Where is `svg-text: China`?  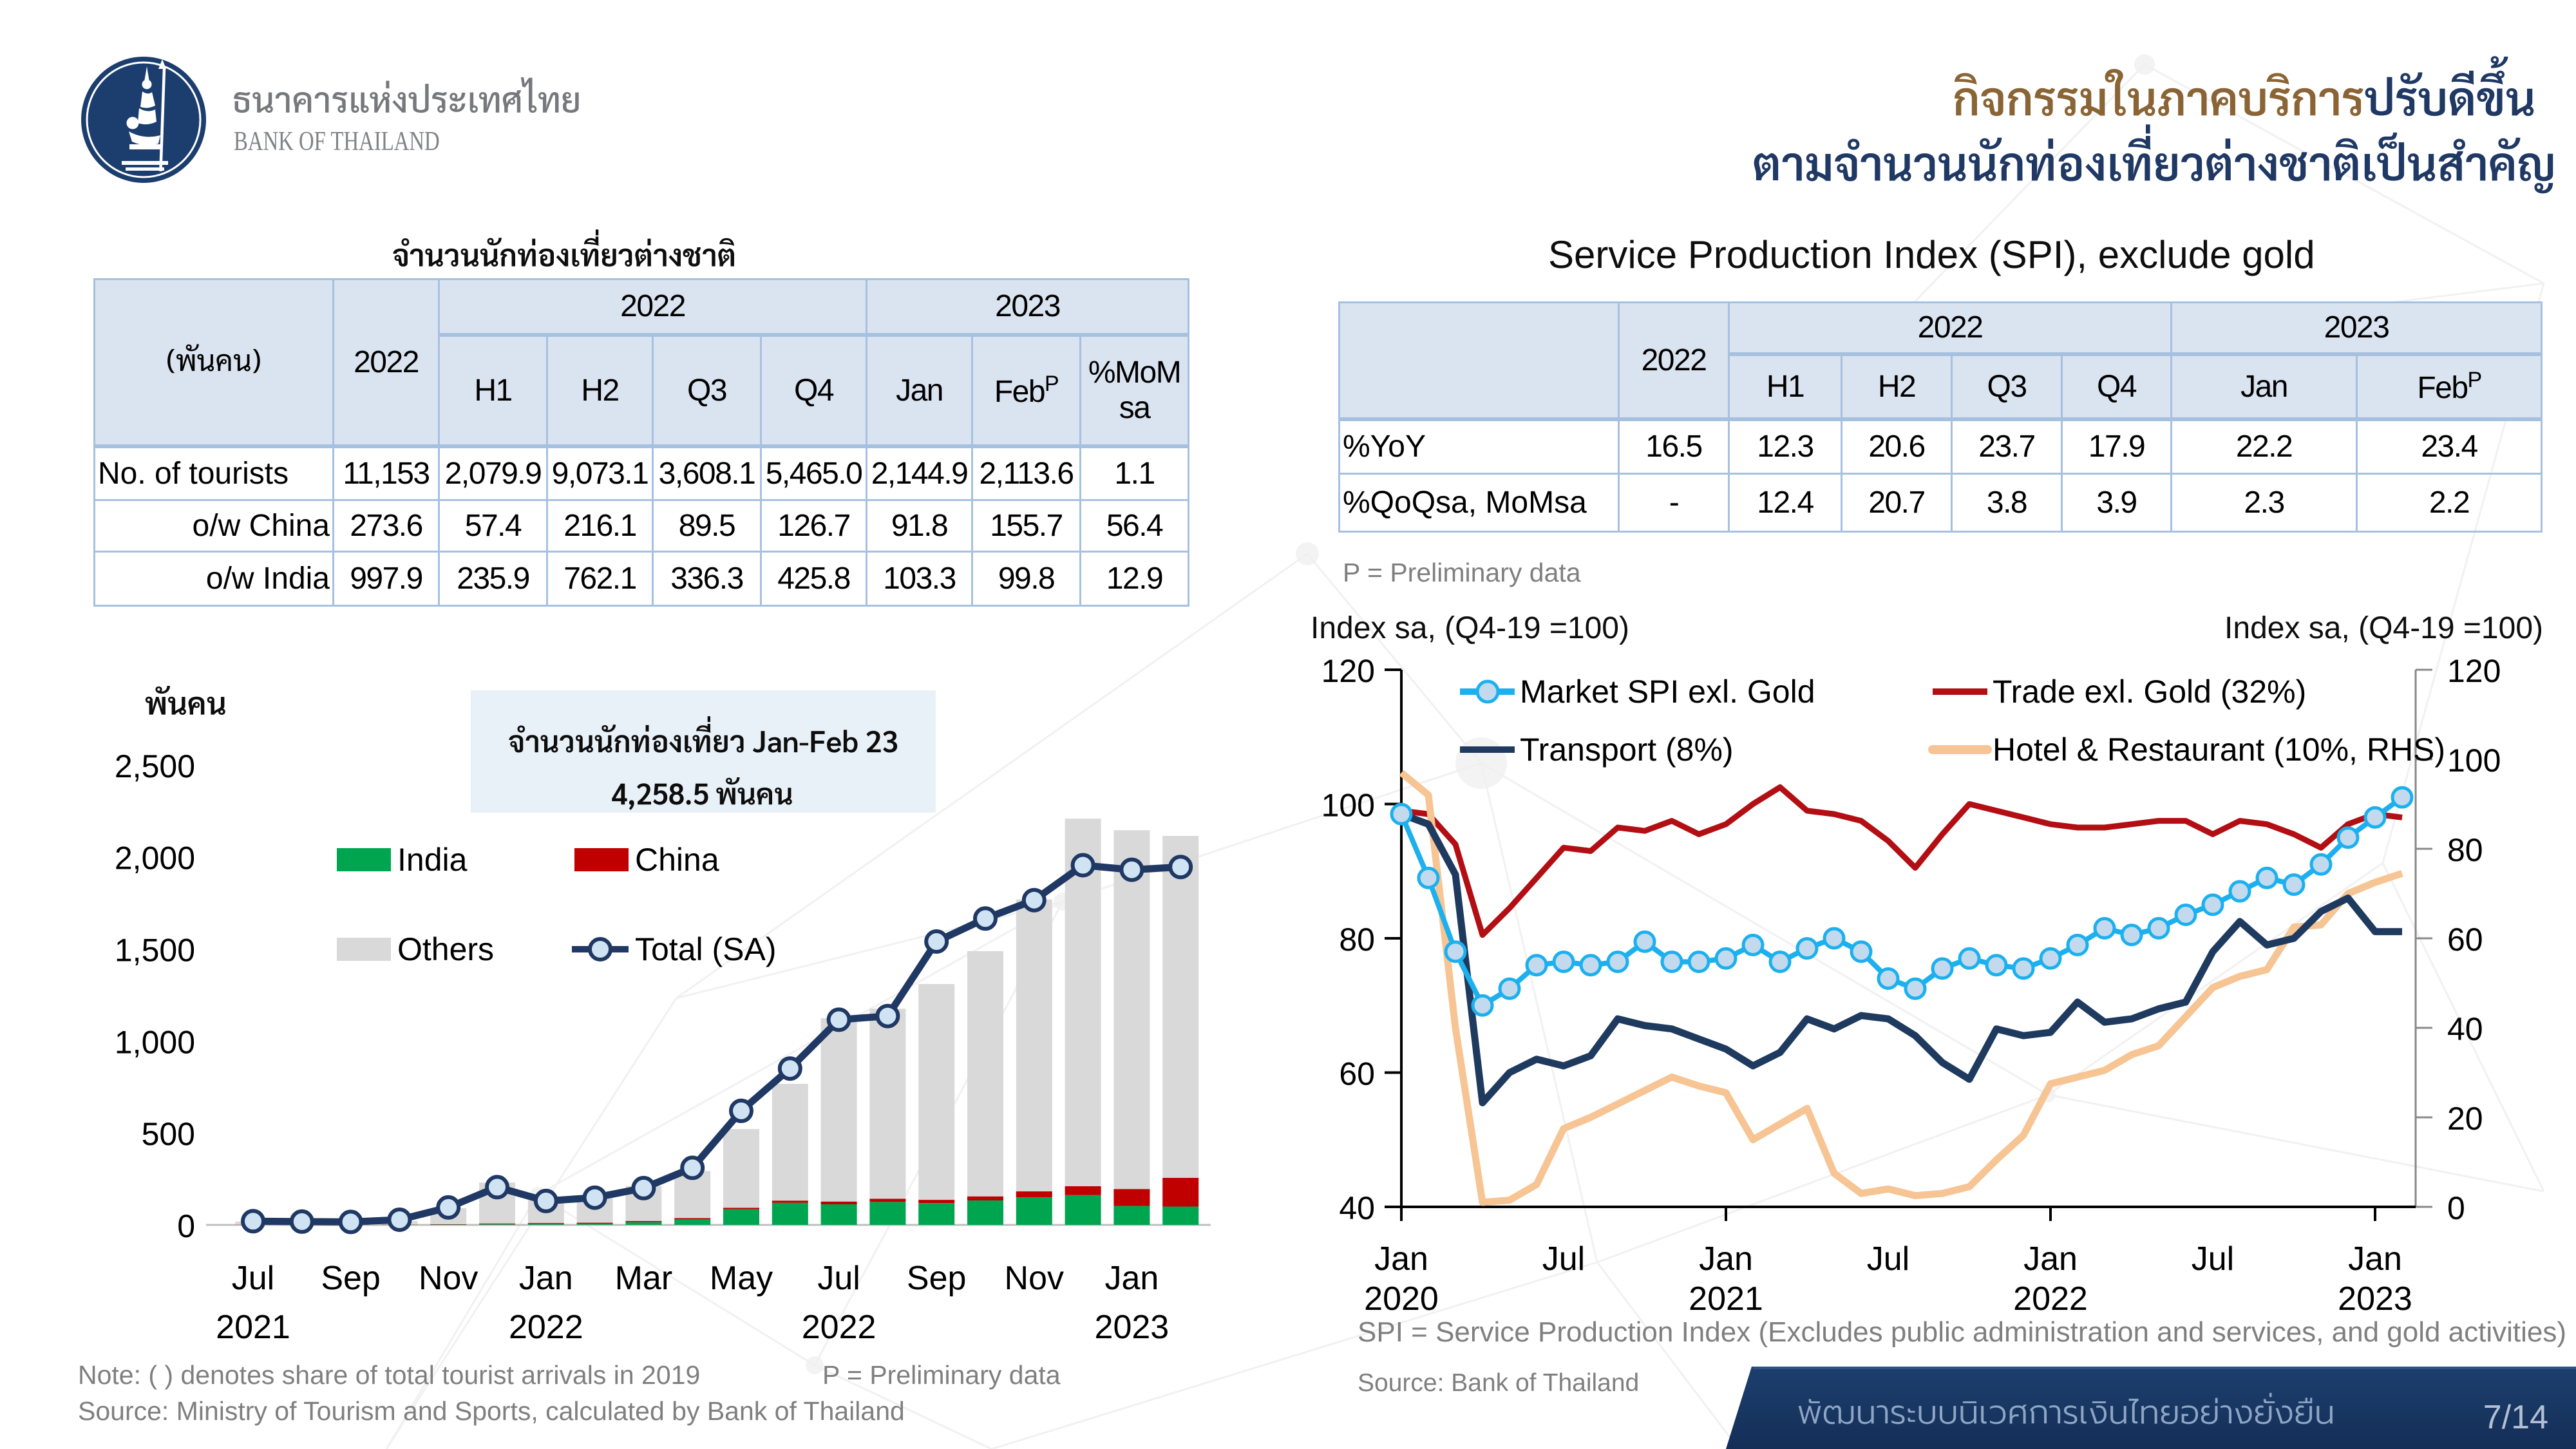 svg-text: China is located at coordinates (677, 860).